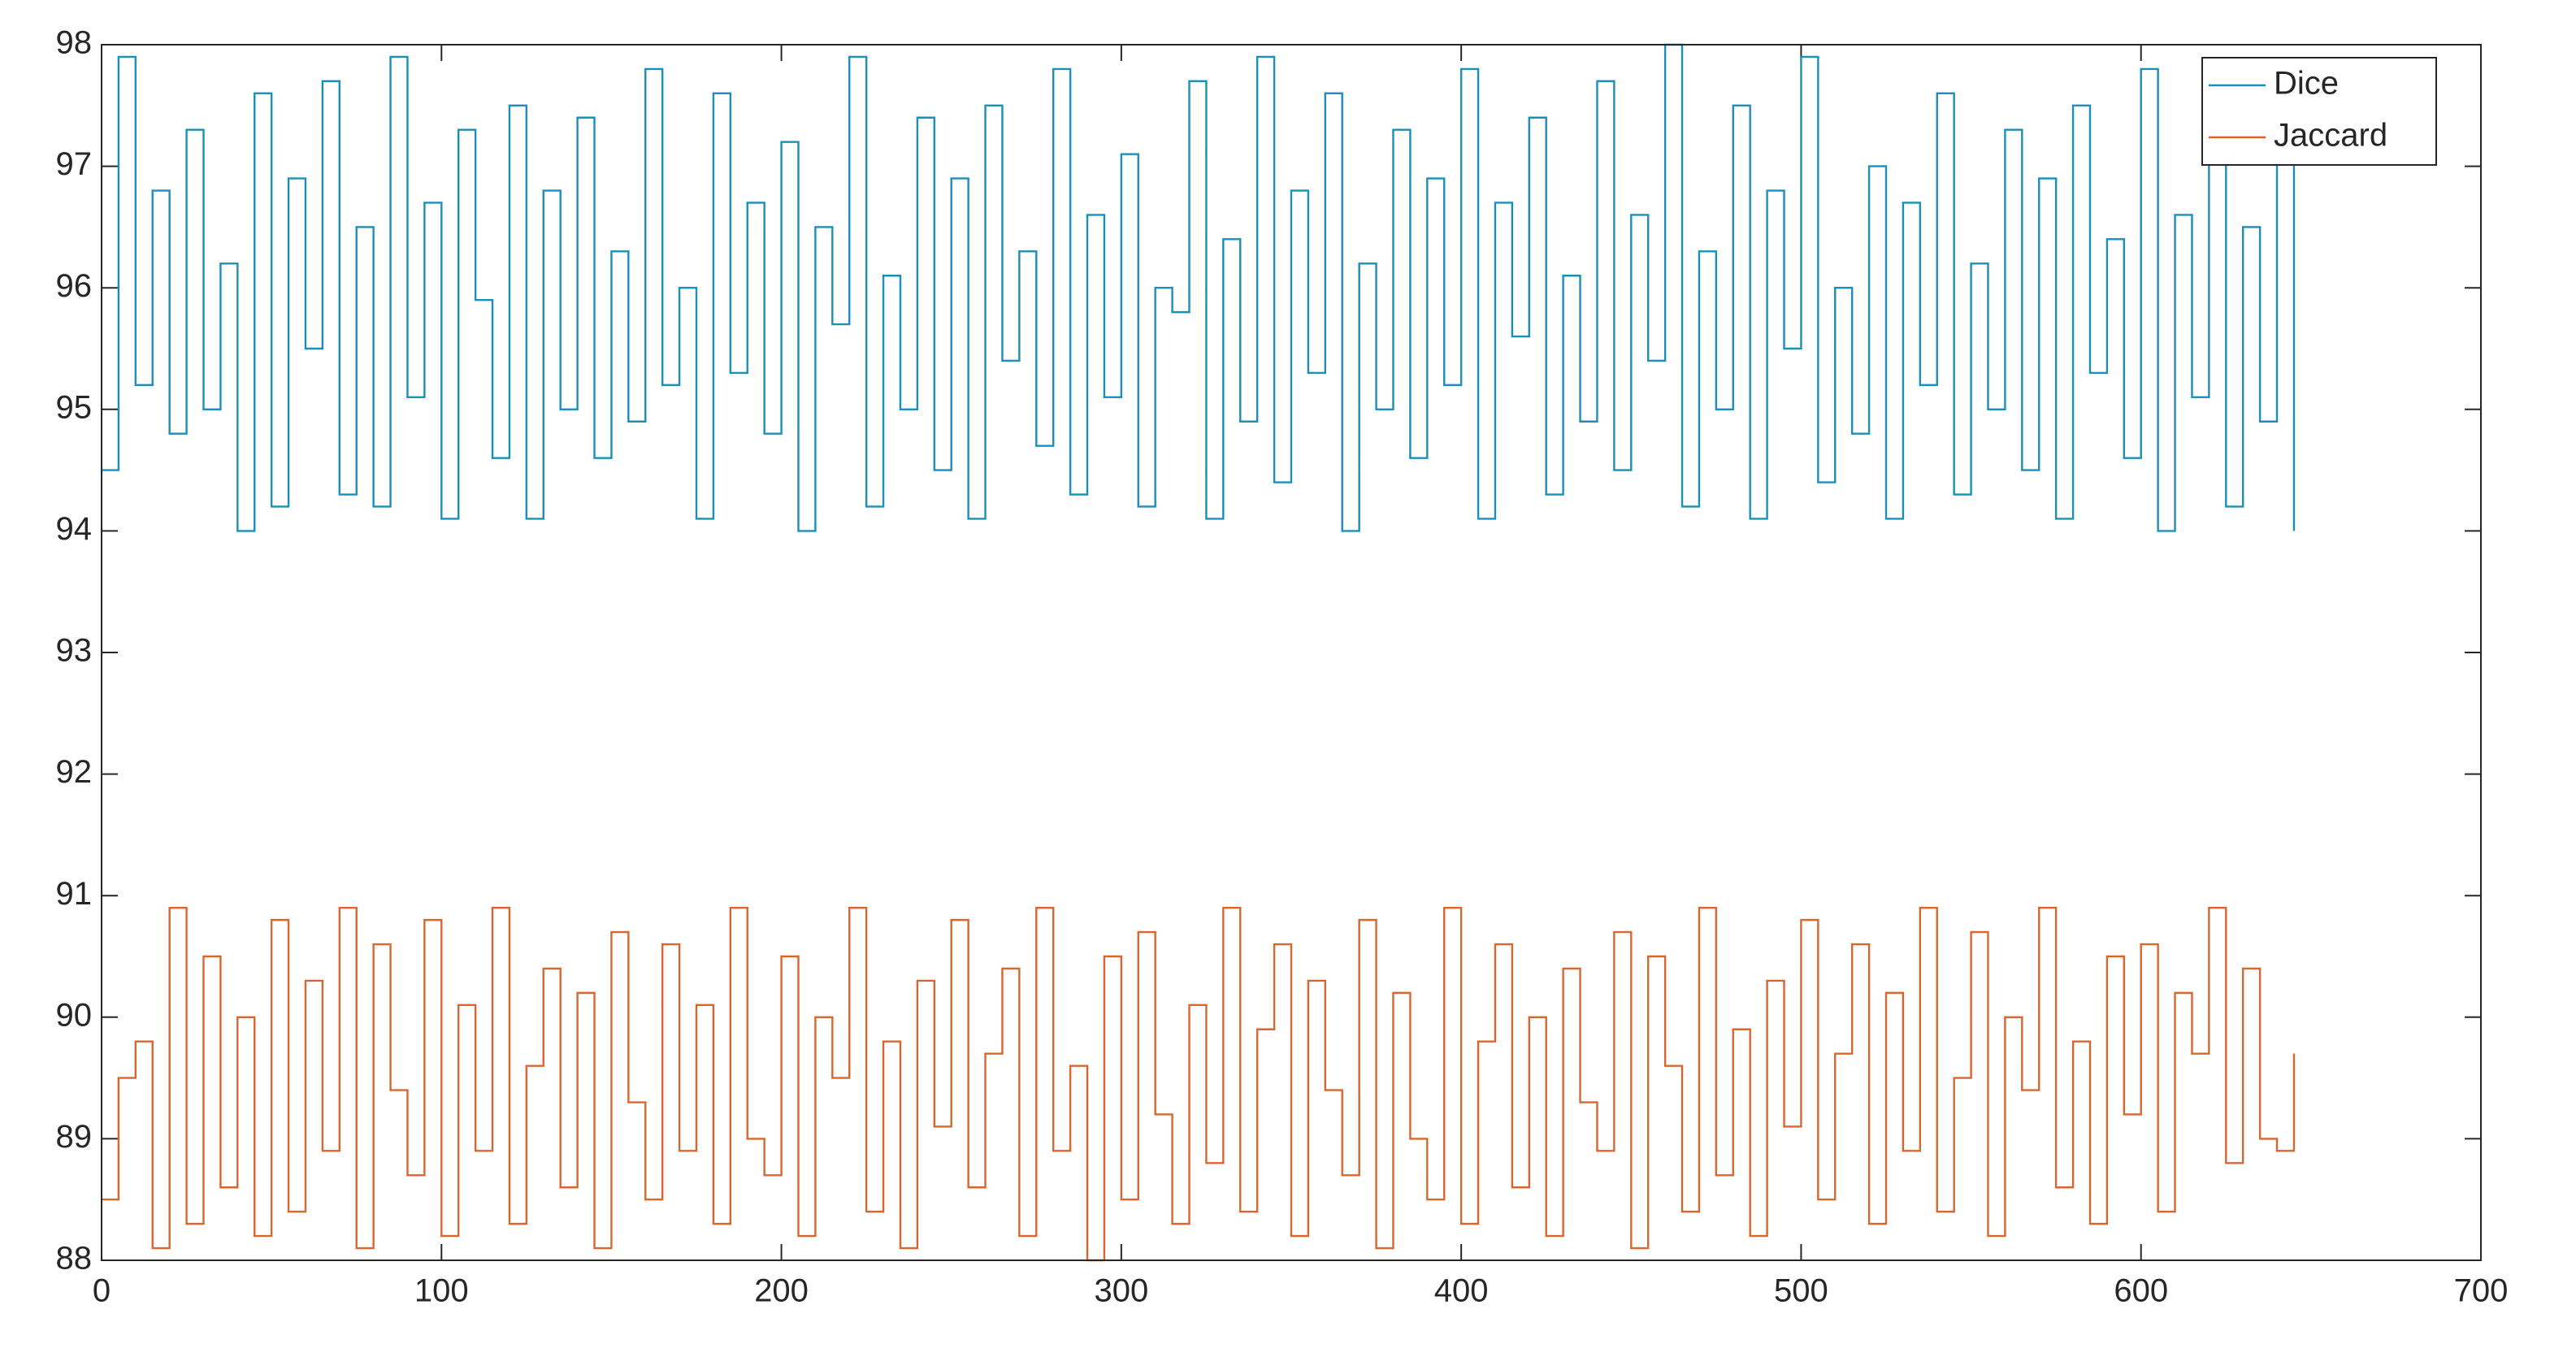  I want to click on y-tick-label: 92, so click(74, 772).